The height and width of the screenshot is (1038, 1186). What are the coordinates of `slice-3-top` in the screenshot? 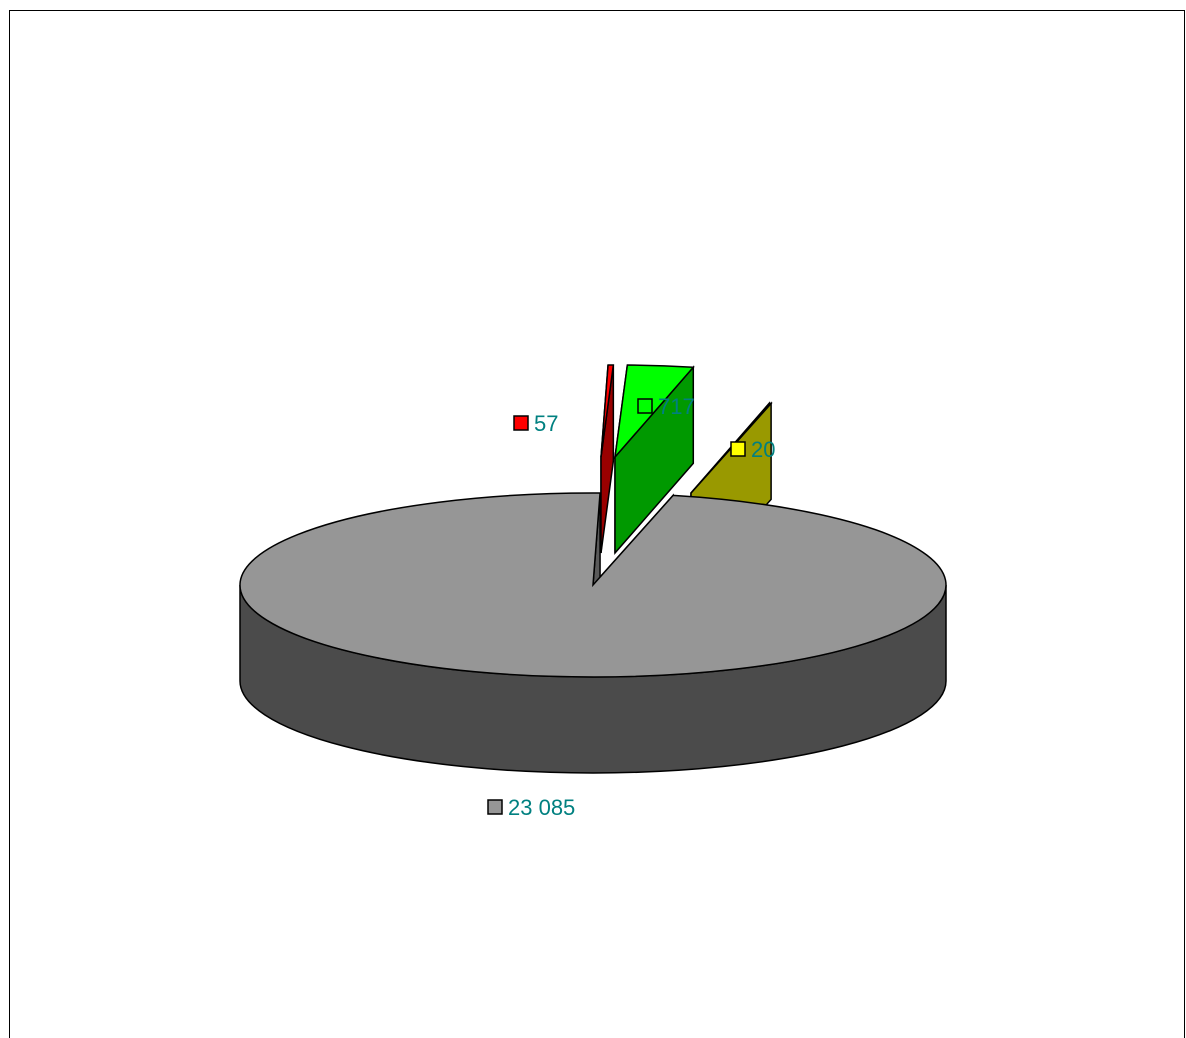 It's located at (593, 585).